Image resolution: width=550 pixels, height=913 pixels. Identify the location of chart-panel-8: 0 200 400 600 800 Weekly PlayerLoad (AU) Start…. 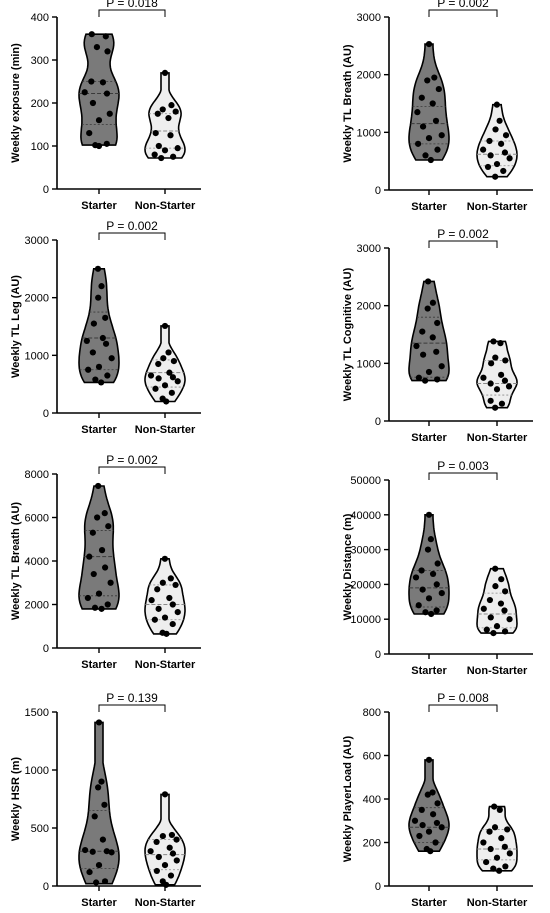
(437, 800).